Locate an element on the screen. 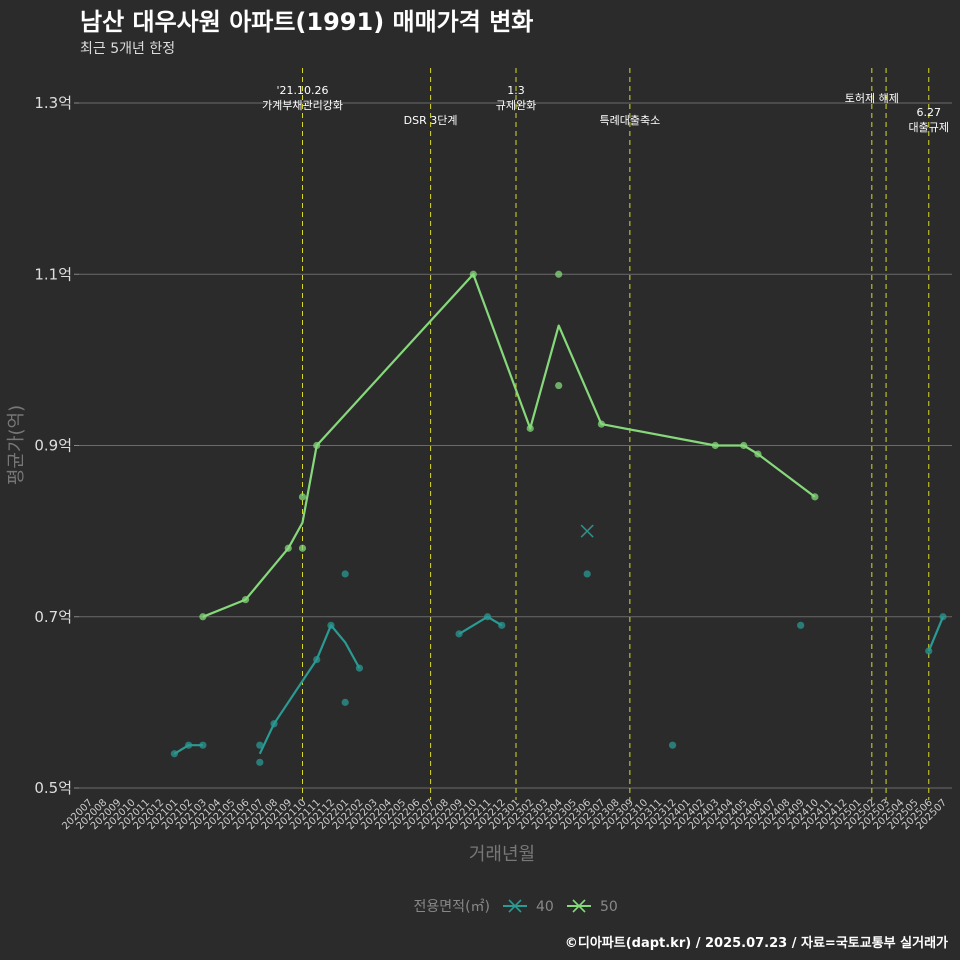  y-tick-label: 0.5억 is located at coordinates (53, 788).